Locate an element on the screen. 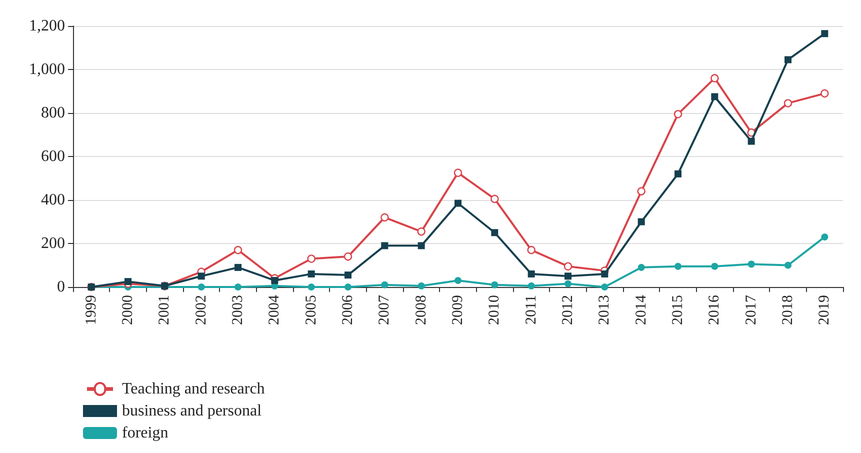  legend-label: foreign is located at coordinates (145, 433).